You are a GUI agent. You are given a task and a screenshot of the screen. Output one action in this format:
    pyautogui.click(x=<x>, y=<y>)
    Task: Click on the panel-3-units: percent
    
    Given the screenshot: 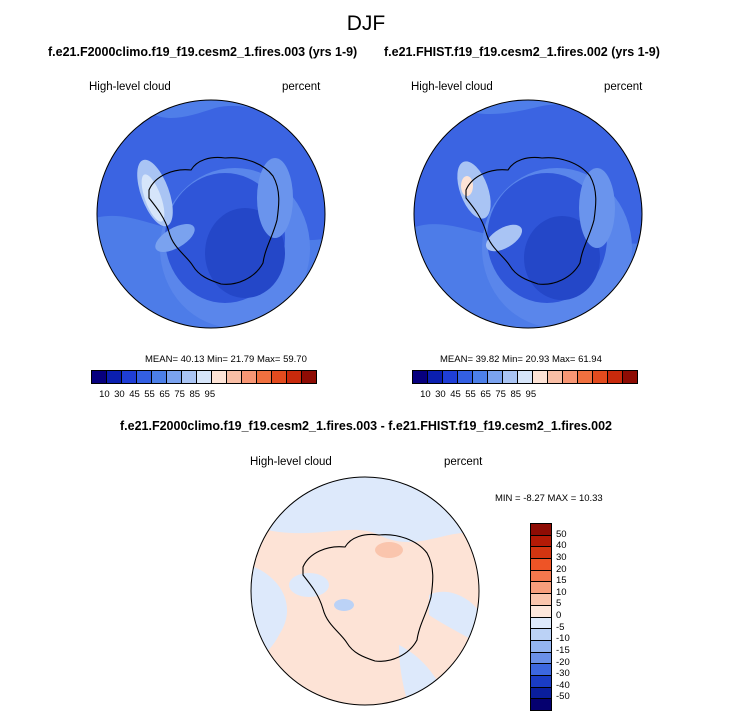 What is the action you would take?
    pyautogui.click(x=463, y=462)
    